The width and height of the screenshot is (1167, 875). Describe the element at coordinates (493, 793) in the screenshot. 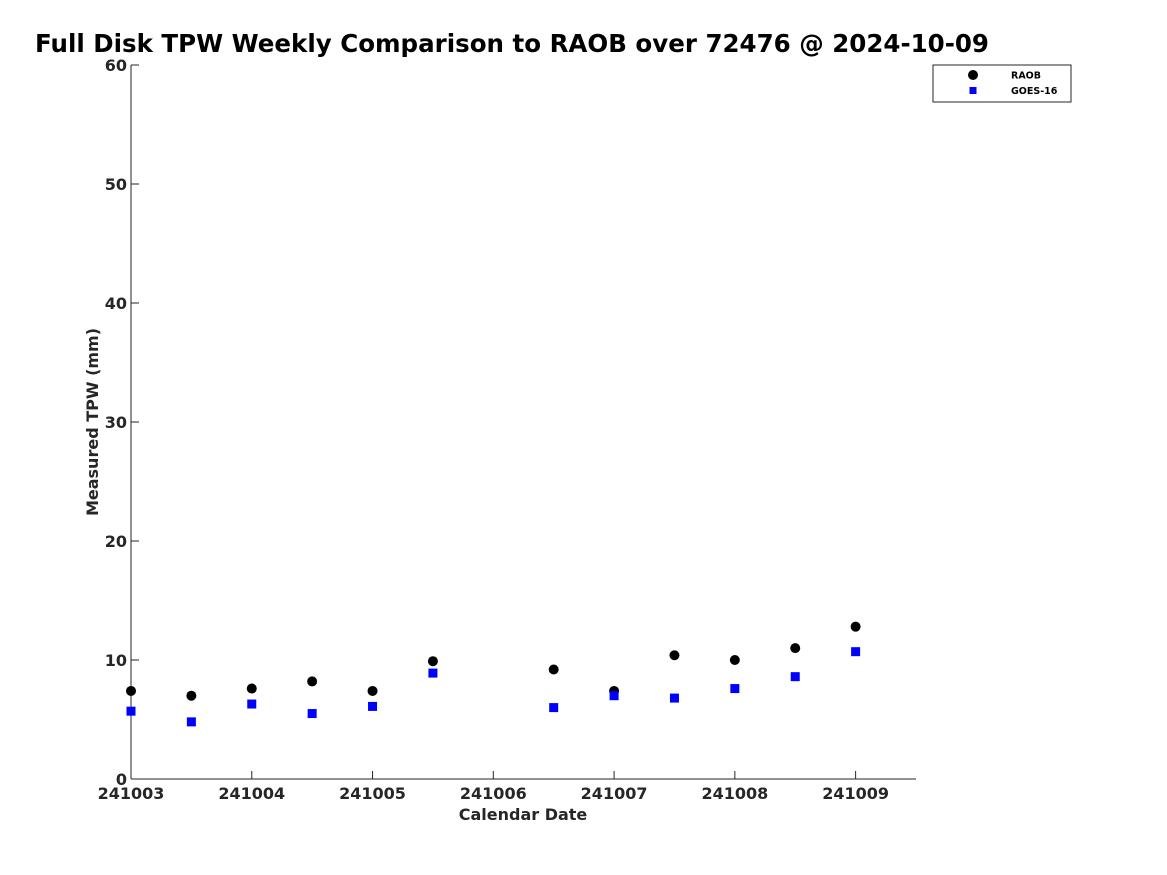

I see `x-tick-label: 241006` at that location.